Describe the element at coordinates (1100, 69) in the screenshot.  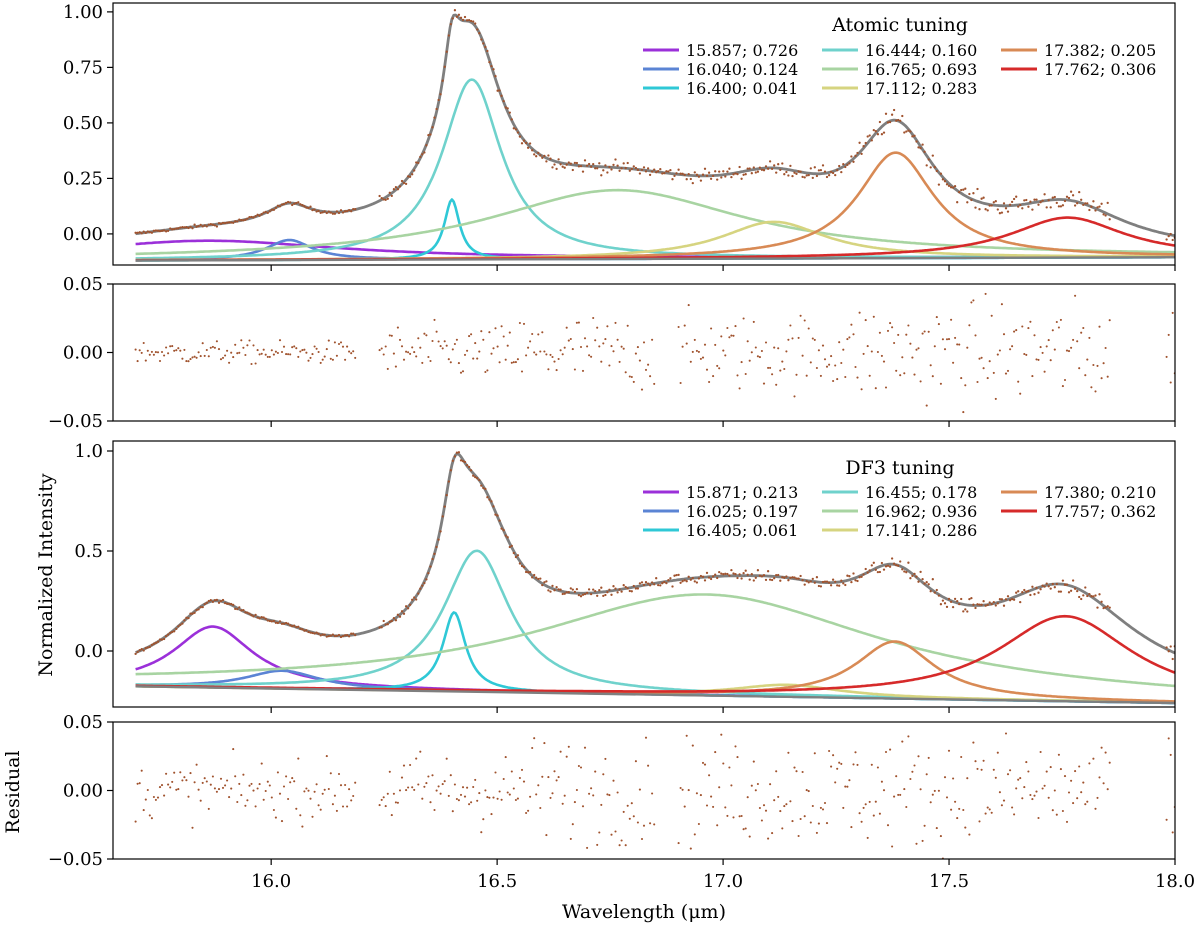
I see `atomic-legend-label: 17.762; 0.306` at that location.